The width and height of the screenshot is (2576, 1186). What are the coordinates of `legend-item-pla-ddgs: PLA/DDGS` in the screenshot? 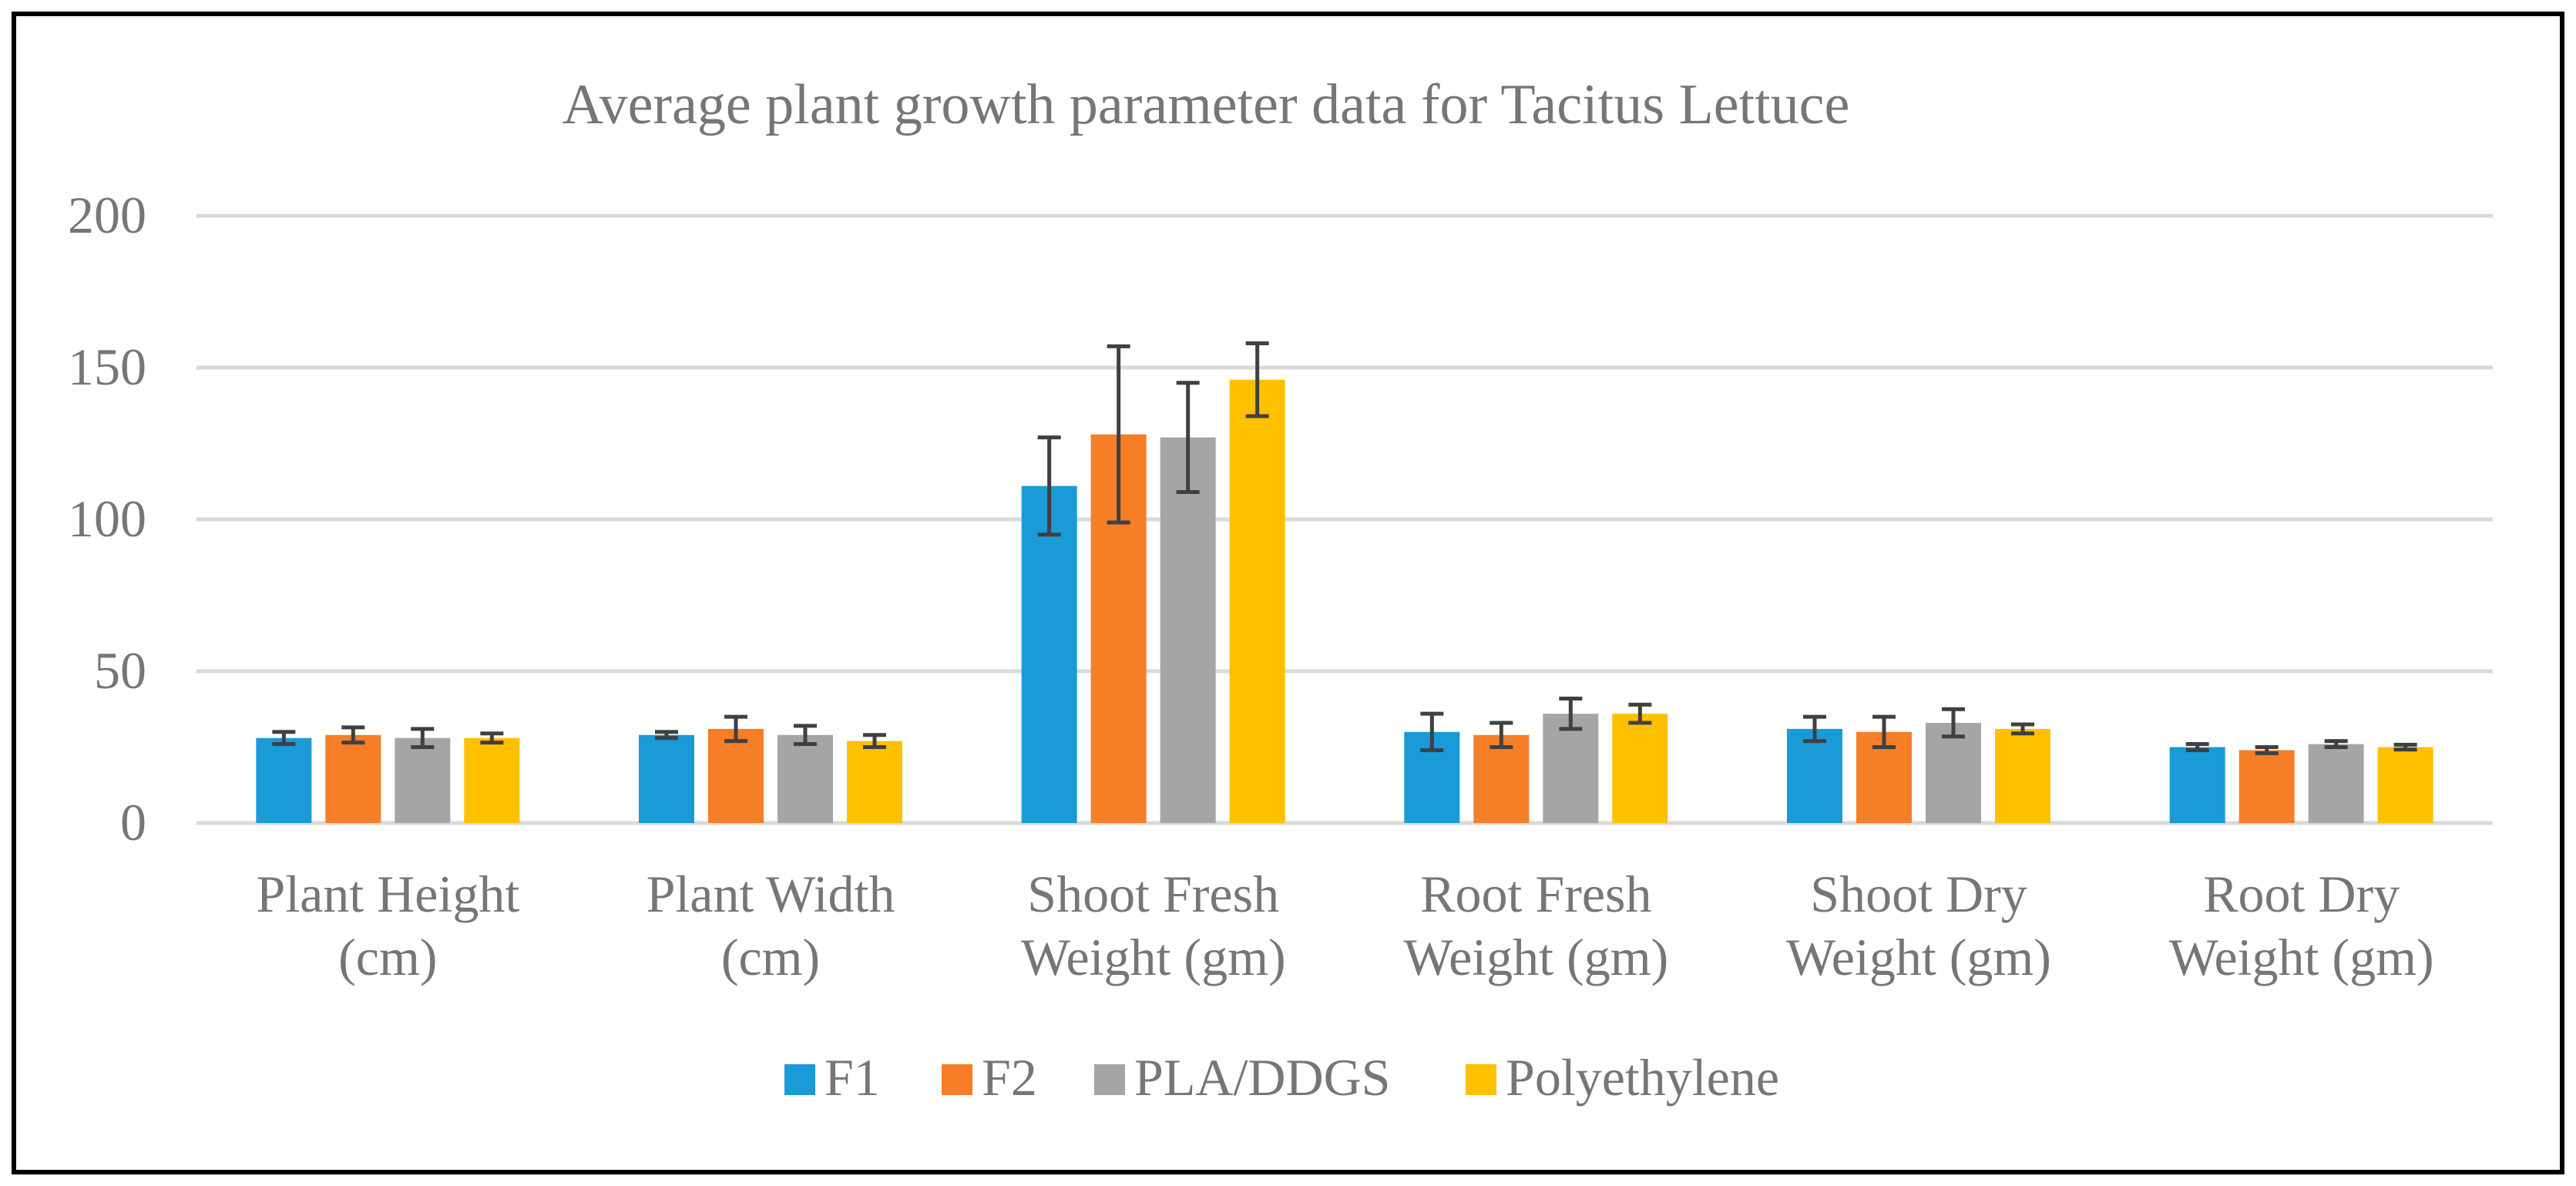 It's located at (1242, 1077).